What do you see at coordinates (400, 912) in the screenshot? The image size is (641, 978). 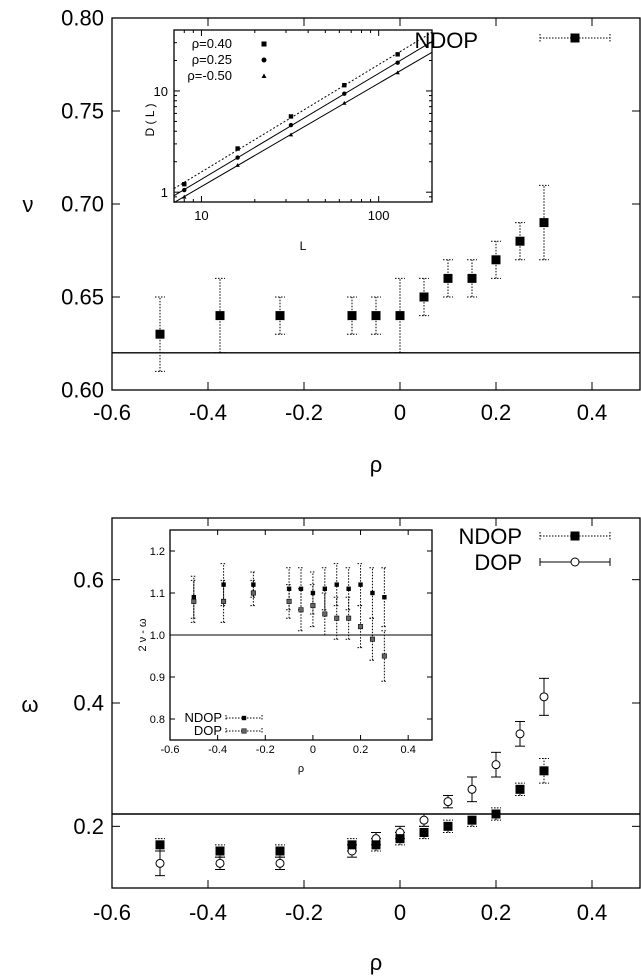 I see `bottom-x-tick-label: 0` at bounding box center [400, 912].